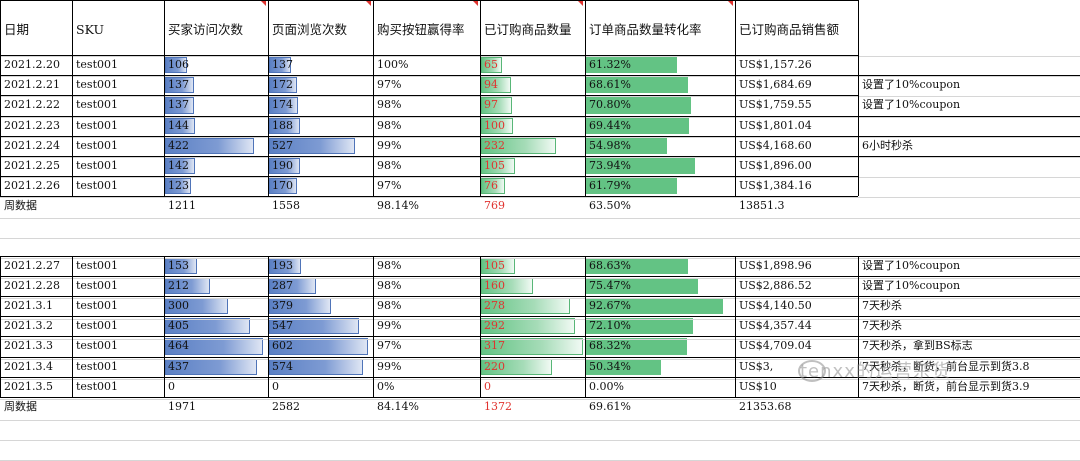  I want to click on cell-text: 464, so click(178, 346).